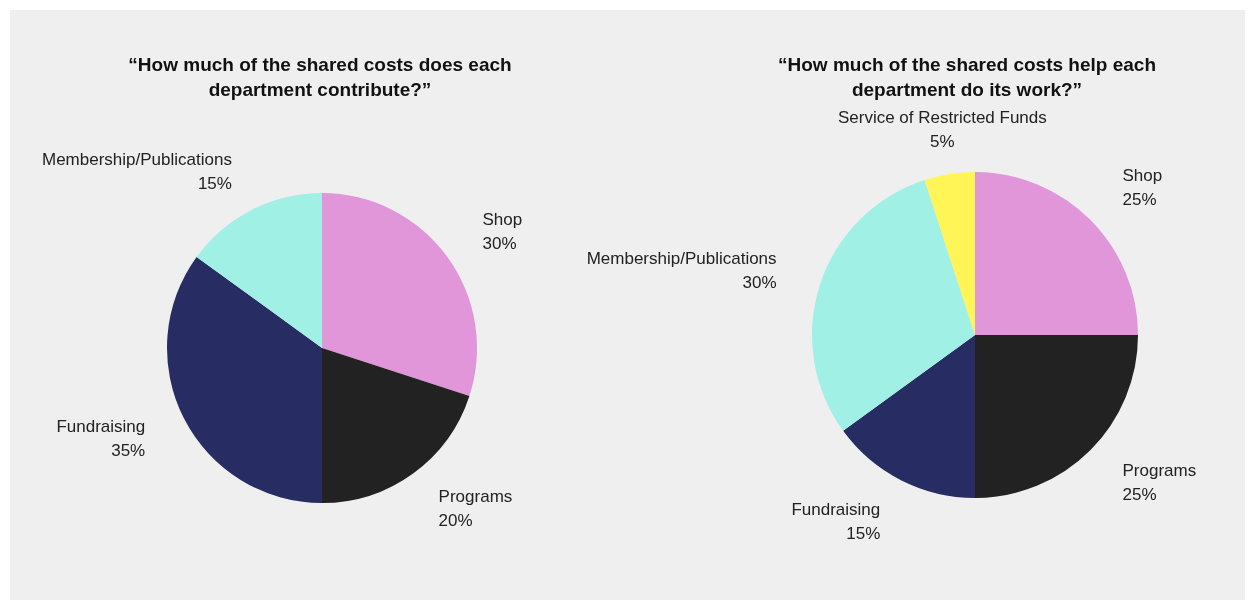 The height and width of the screenshot is (606, 1255). Describe the element at coordinates (967, 77) in the screenshot. I see `chart-title: “How much of the shared costs help each department do its work?”` at that location.